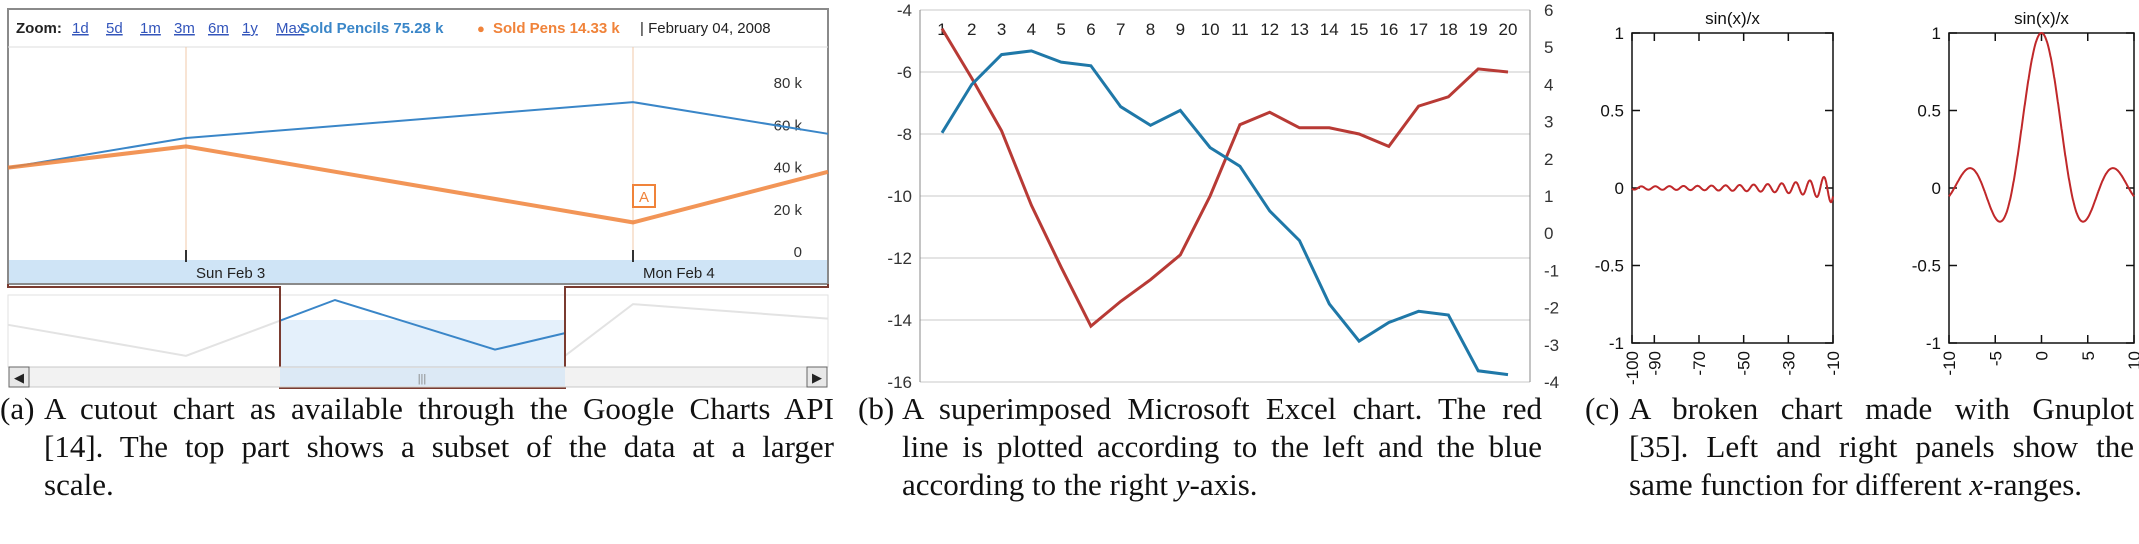 This screenshot has width=2139, height=544. What do you see at coordinates (1833, 363) in the screenshot?
I see `x-tick-label: -10` at bounding box center [1833, 363].